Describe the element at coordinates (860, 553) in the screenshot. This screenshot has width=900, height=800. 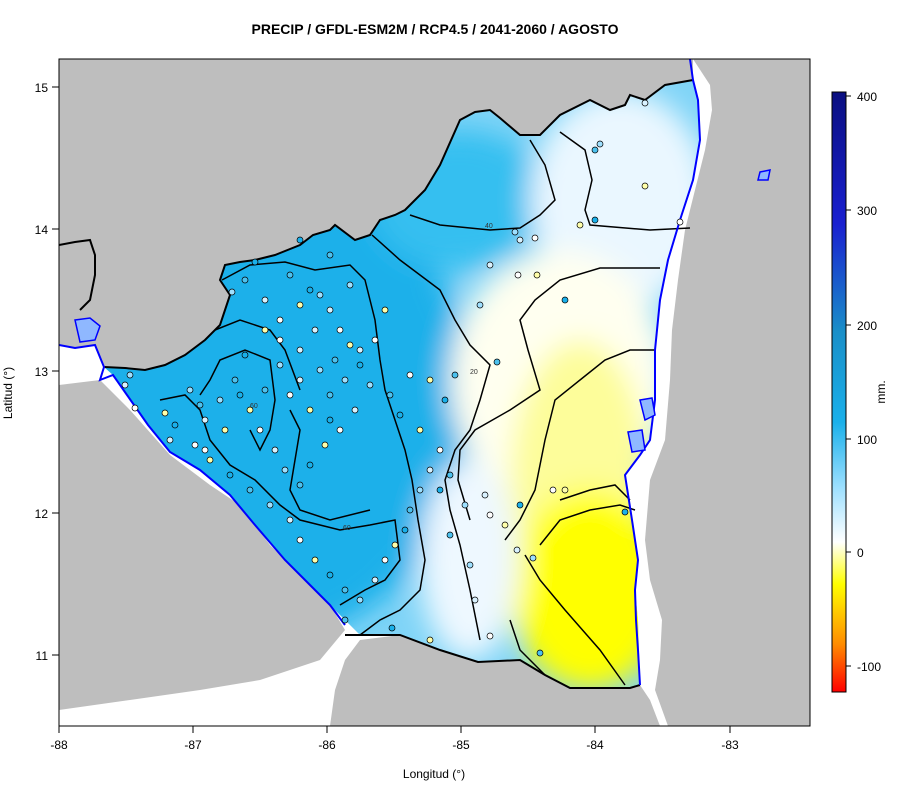
I see `colorbar-tick-label: 0` at that location.